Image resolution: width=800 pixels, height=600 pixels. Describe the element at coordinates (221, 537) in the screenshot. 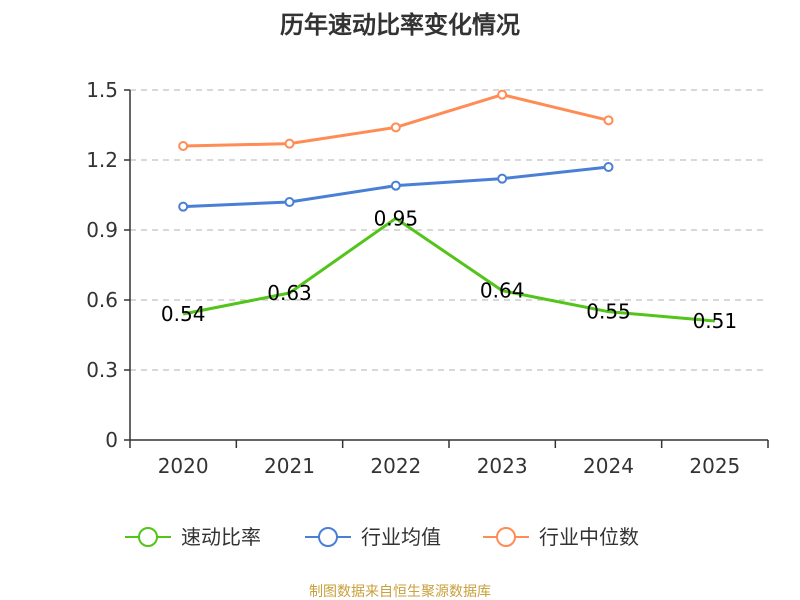

I see `legend-label: 速动比率` at that location.